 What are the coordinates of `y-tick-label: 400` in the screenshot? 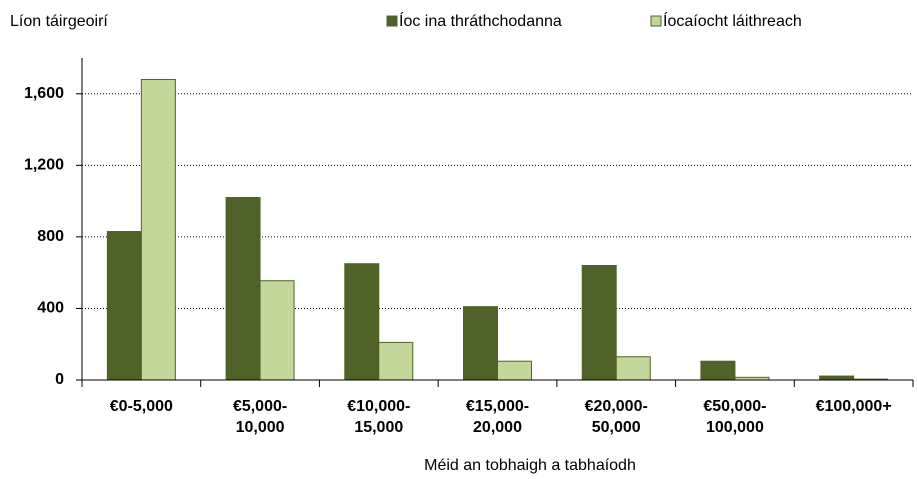 It's located at (50, 308).